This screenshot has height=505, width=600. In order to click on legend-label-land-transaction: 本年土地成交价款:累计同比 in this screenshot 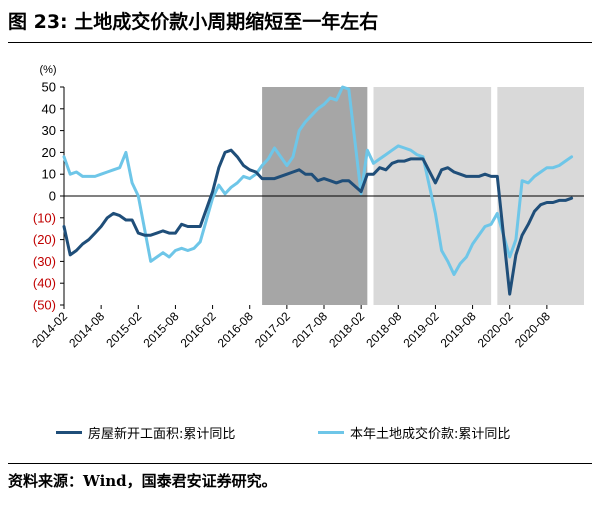, I will do `click(430, 434)`.